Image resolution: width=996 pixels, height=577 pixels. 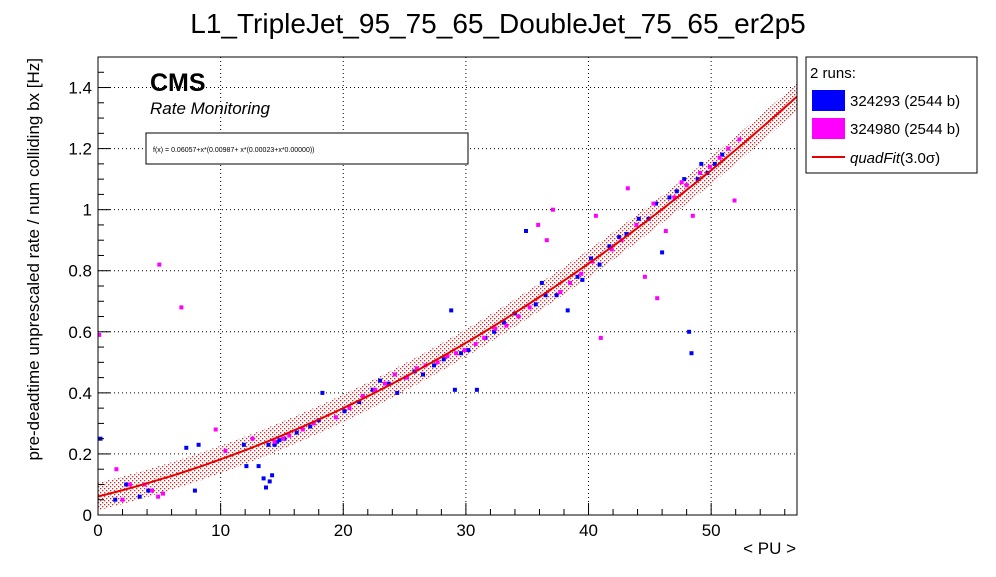 What do you see at coordinates (905, 129) in the screenshot?
I see `legend-label-324980: 324980 (2544 b)` at bounding box center [905, 129].